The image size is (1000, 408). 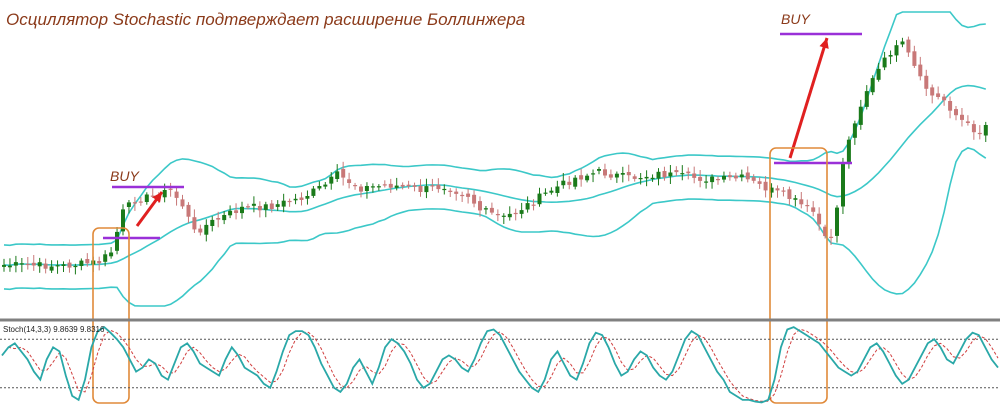 What do you see at coordinates (824, 43) in the screenshot?
I see `arrow-head` at bounding box center [824, 43].